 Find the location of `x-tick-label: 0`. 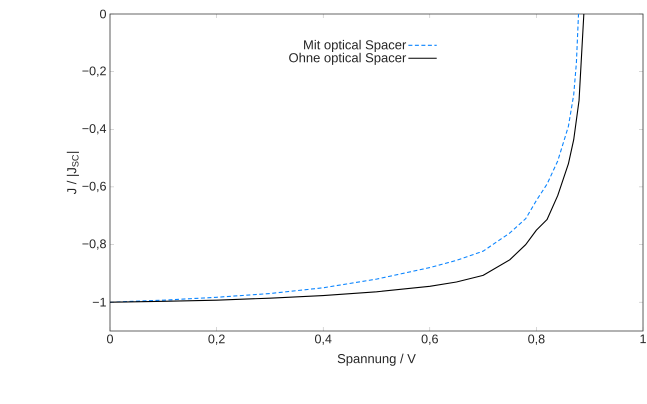

x-tick-label: 0 is located at coordinates (110, 339).